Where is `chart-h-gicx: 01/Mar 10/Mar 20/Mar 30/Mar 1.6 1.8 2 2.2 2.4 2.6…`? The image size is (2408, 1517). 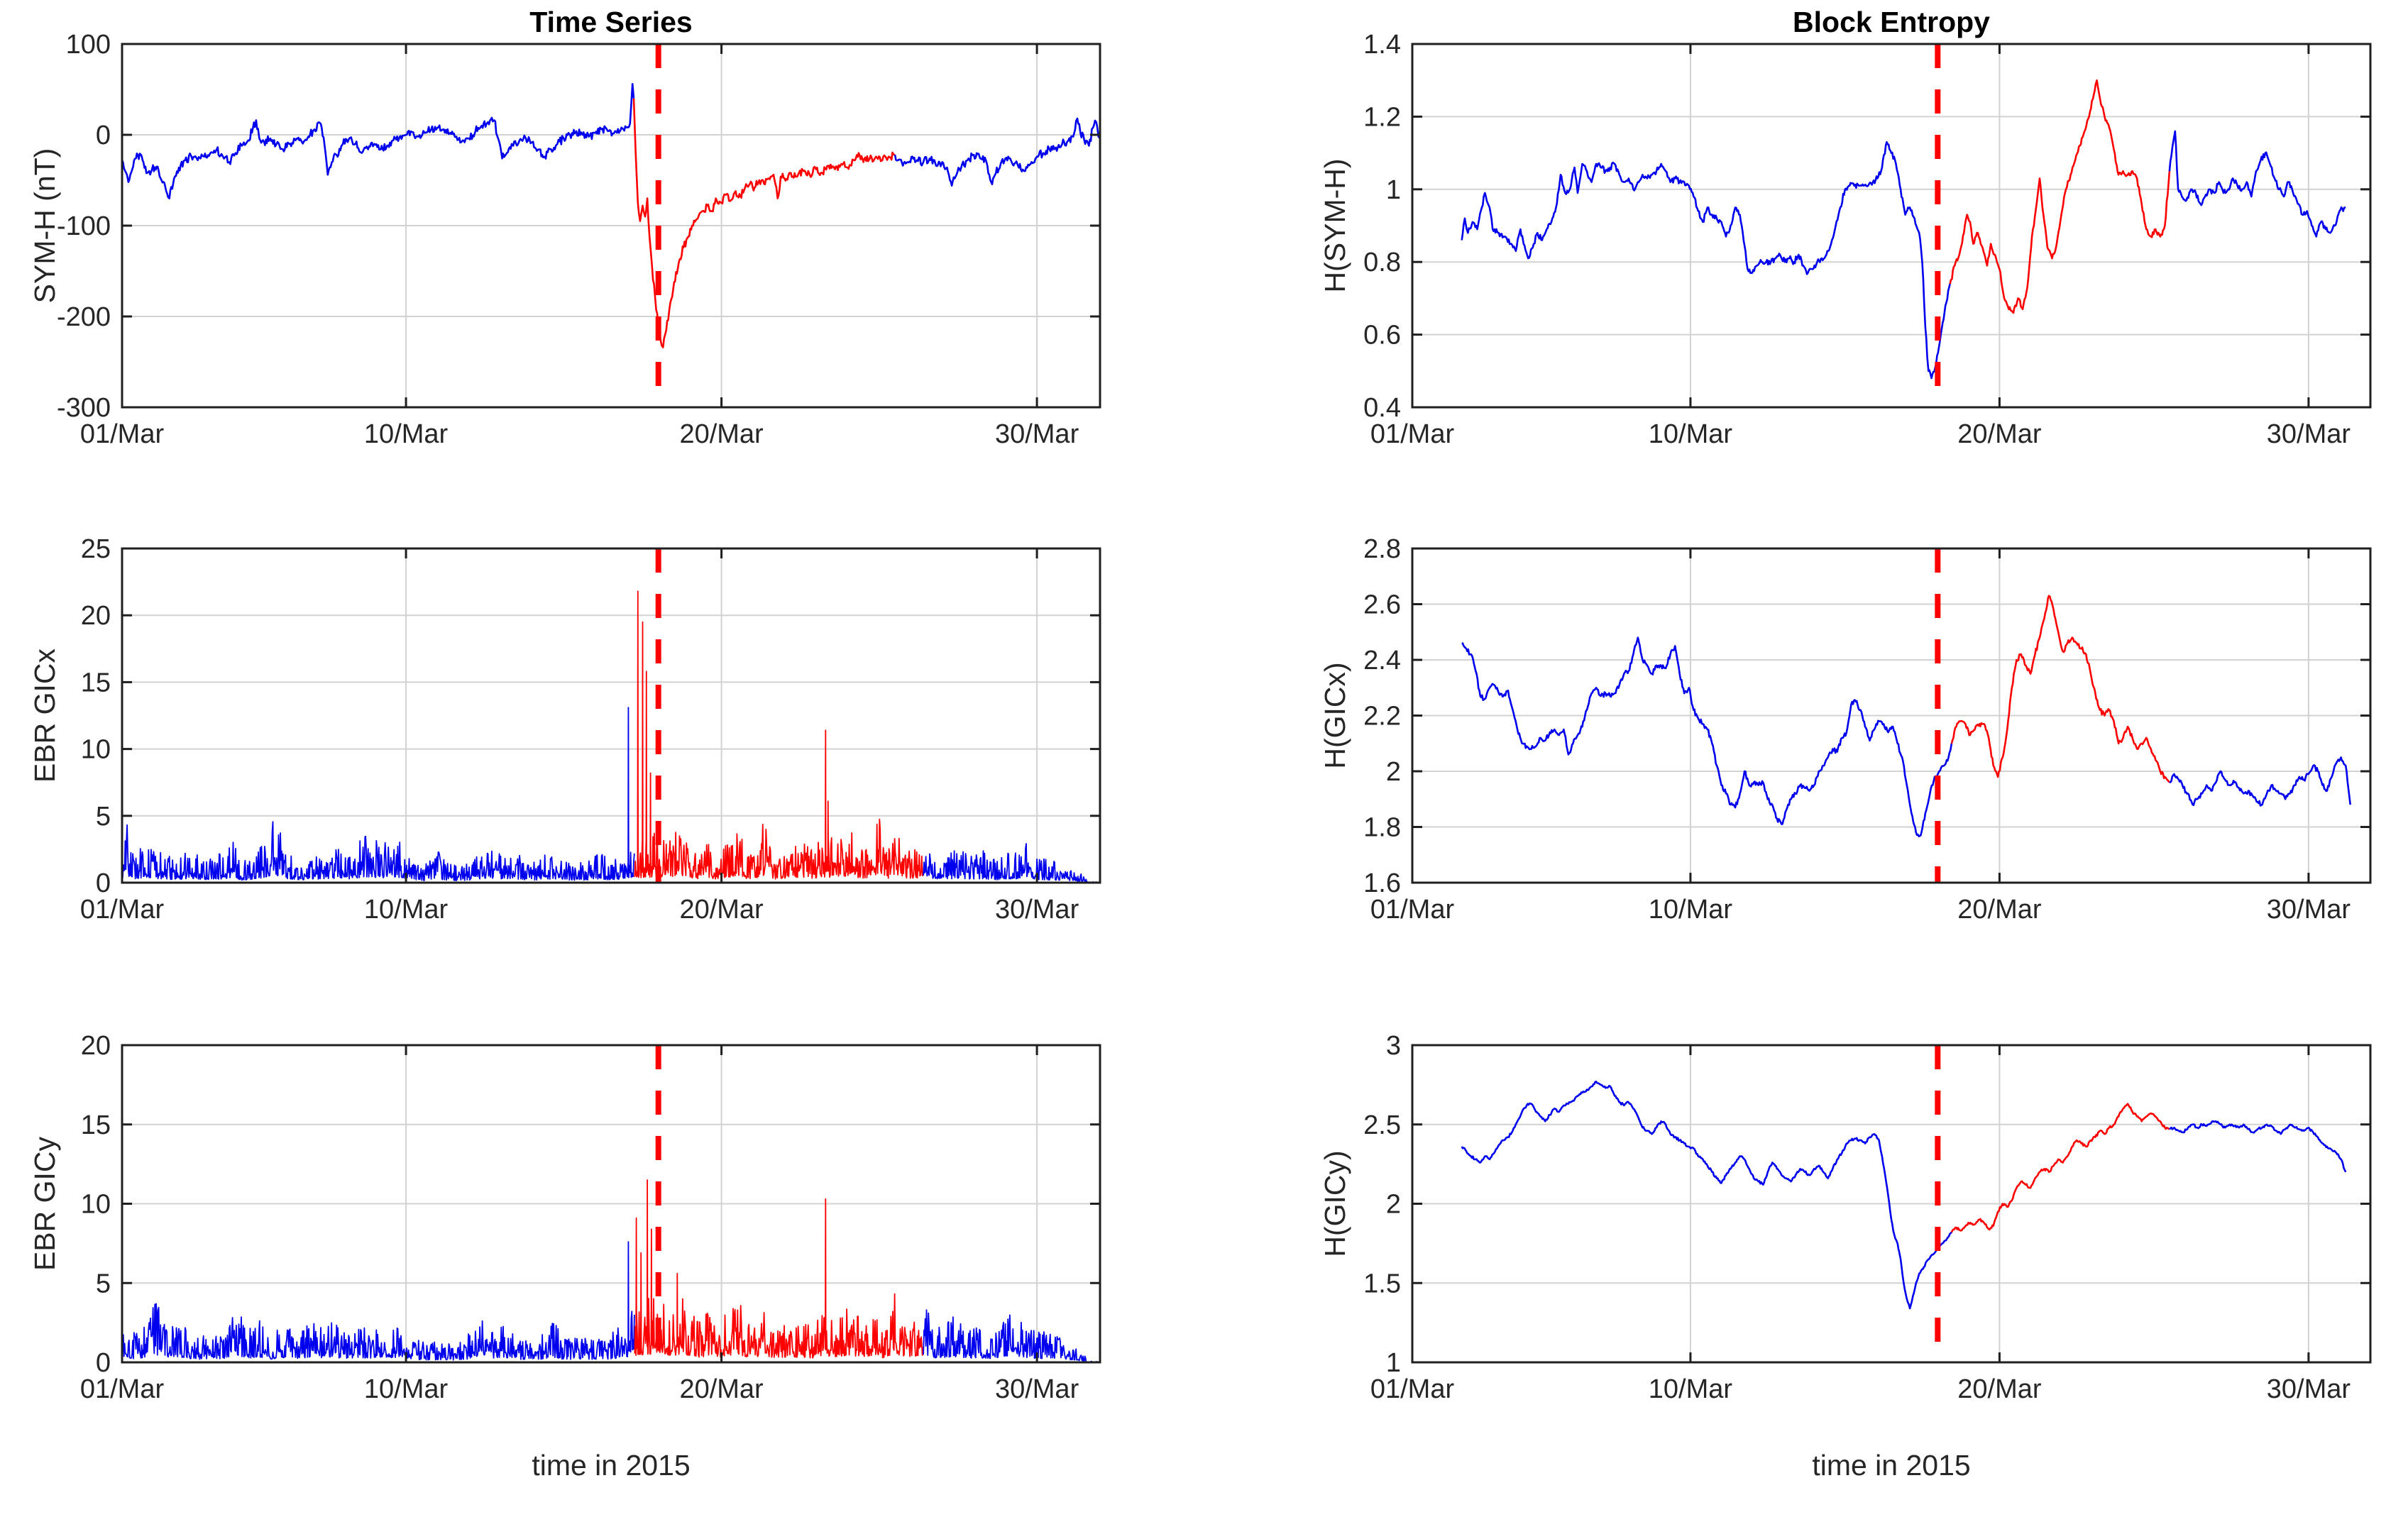 chart-h-gicx: 01/Mar 10/Mar 20/Mar 30/Mar 1.6 1.8 2 2.2 2.4 2.6… is located at coordinates (1867, 730).